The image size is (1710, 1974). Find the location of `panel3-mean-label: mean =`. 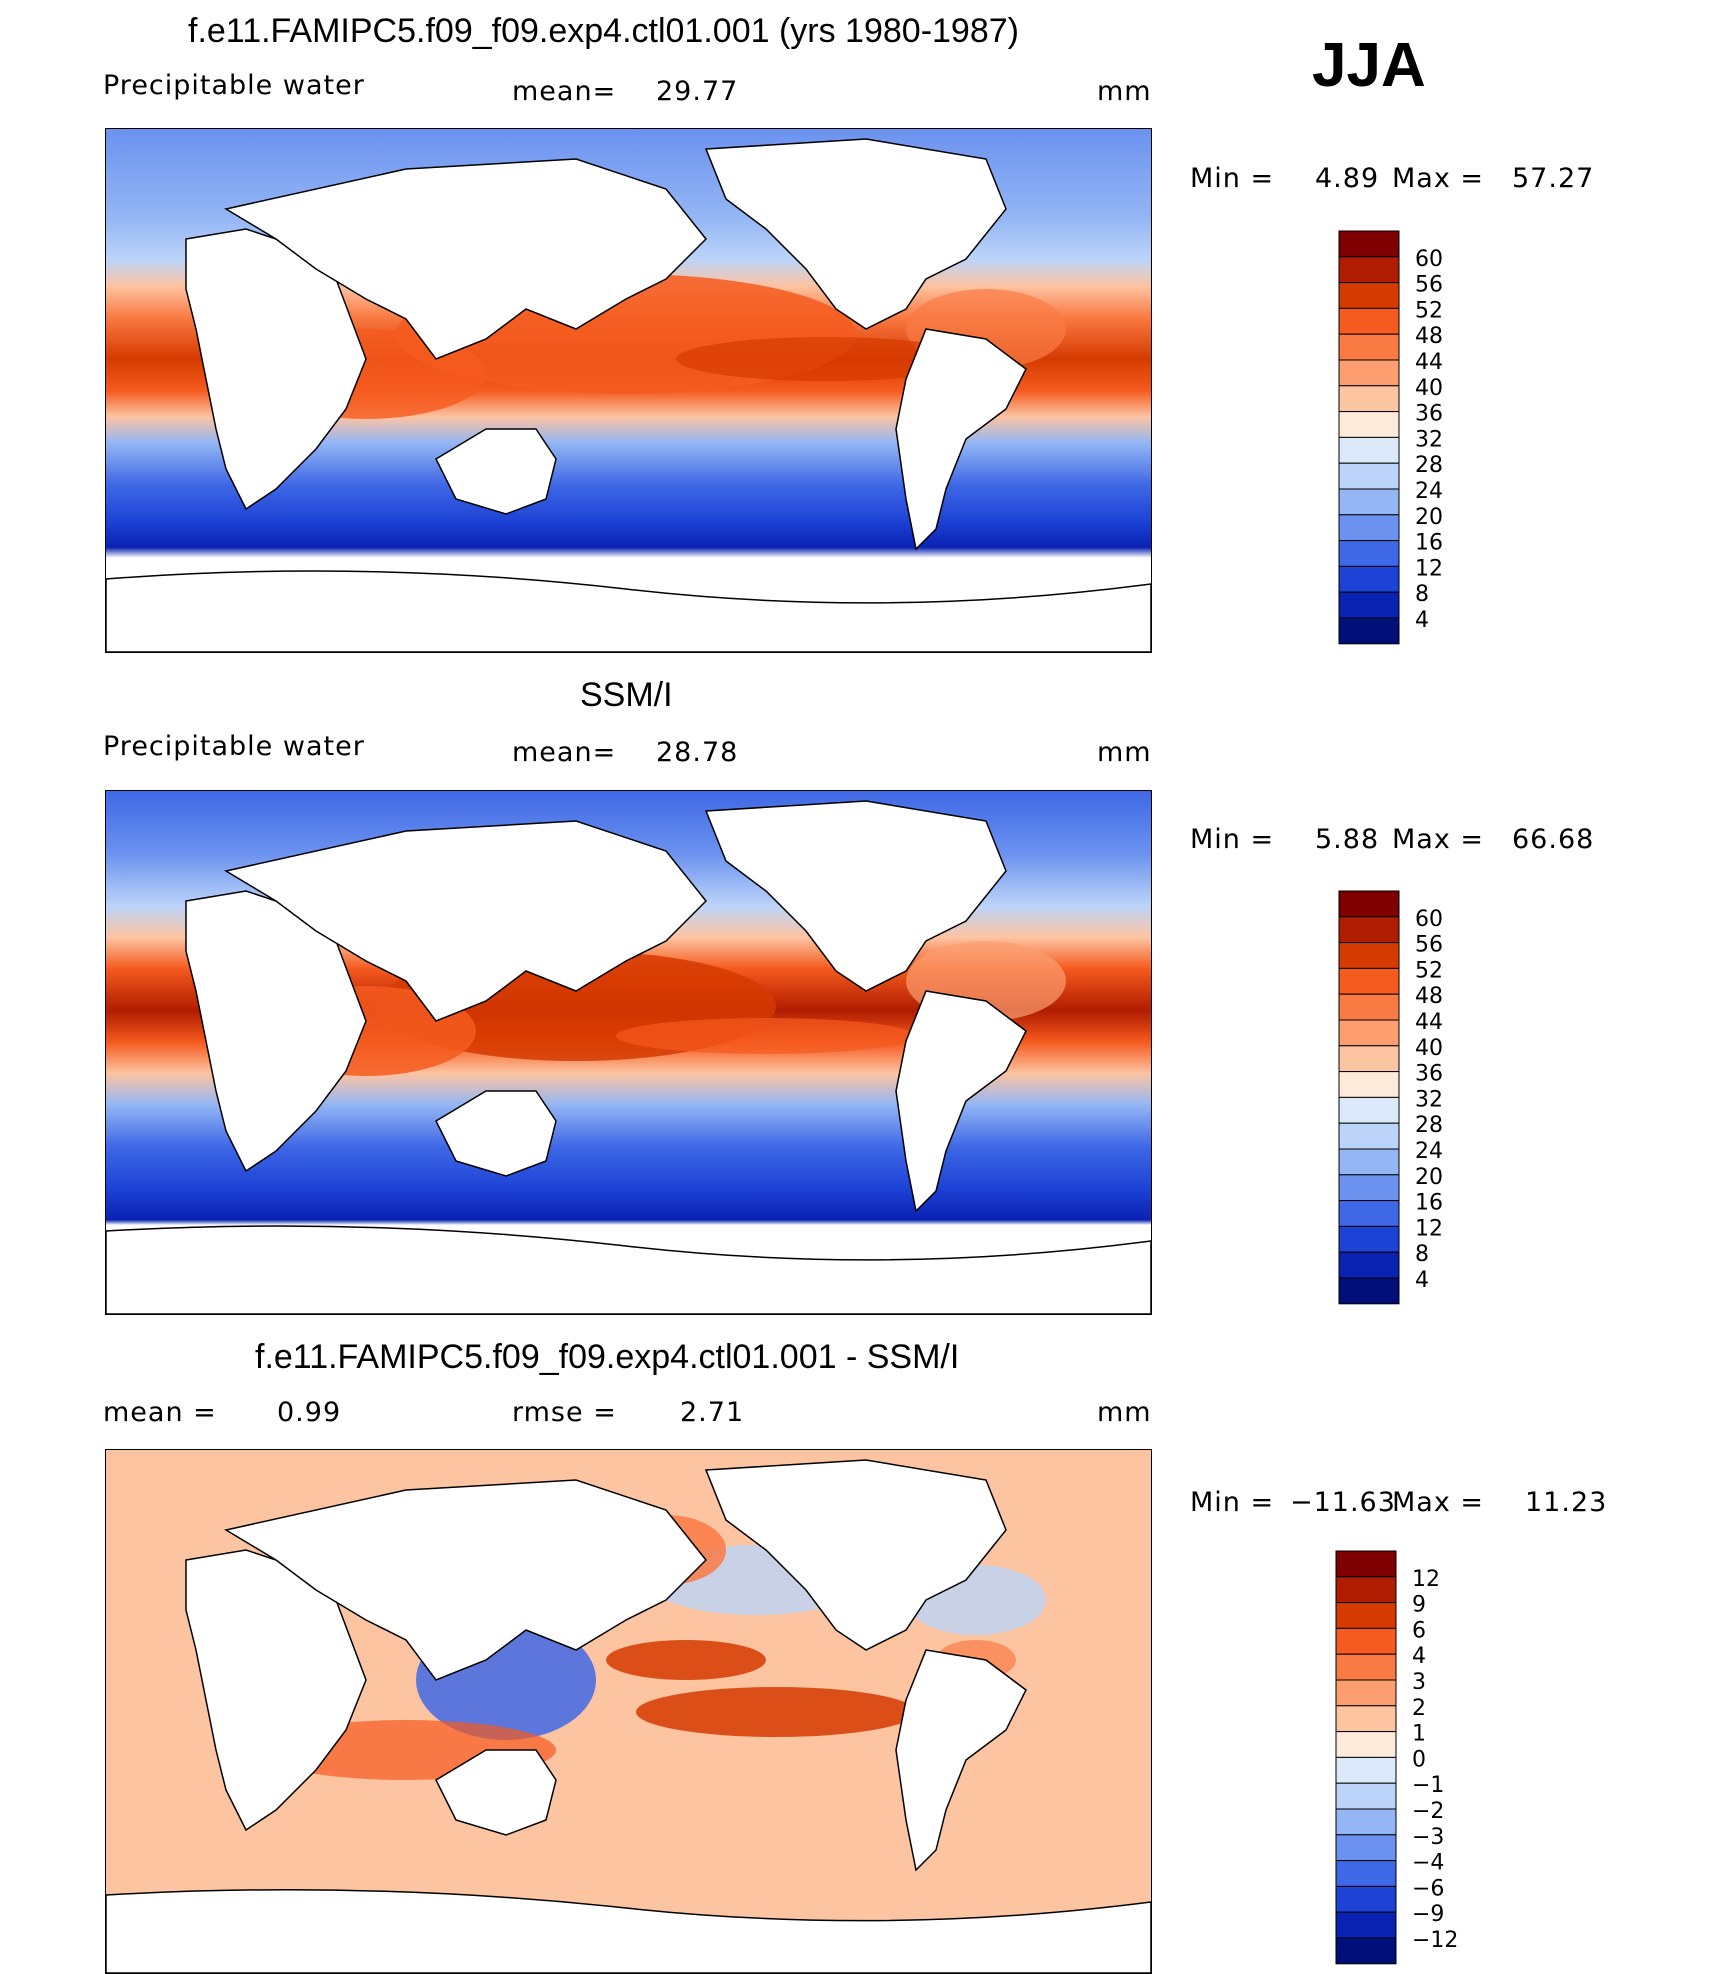

panel3-mean-label: mean = is located at coordinates (160, 1412).